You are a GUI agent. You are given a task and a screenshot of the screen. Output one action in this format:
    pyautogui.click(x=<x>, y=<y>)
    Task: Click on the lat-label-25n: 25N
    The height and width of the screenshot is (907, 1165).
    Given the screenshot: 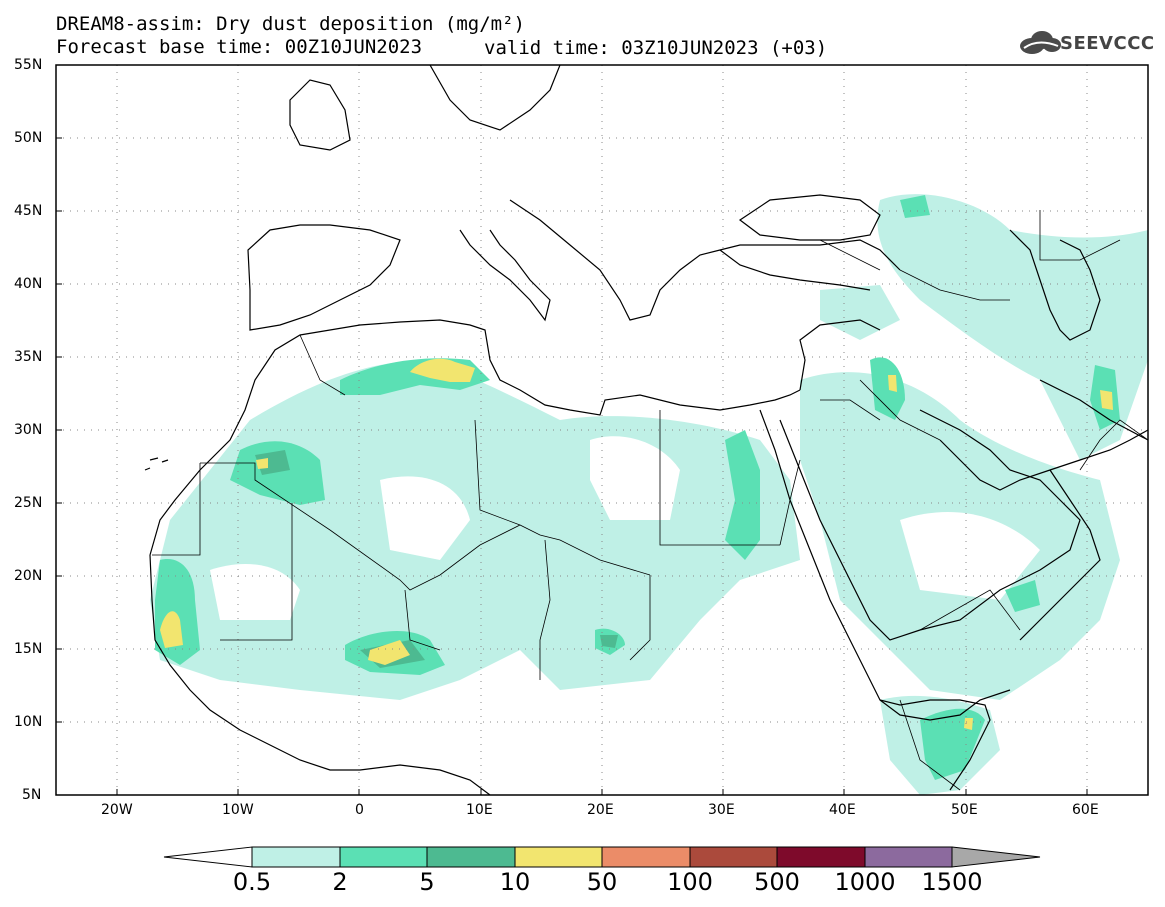 What is the action you would take?
    pyautogui.click(x=28, y=503)
    